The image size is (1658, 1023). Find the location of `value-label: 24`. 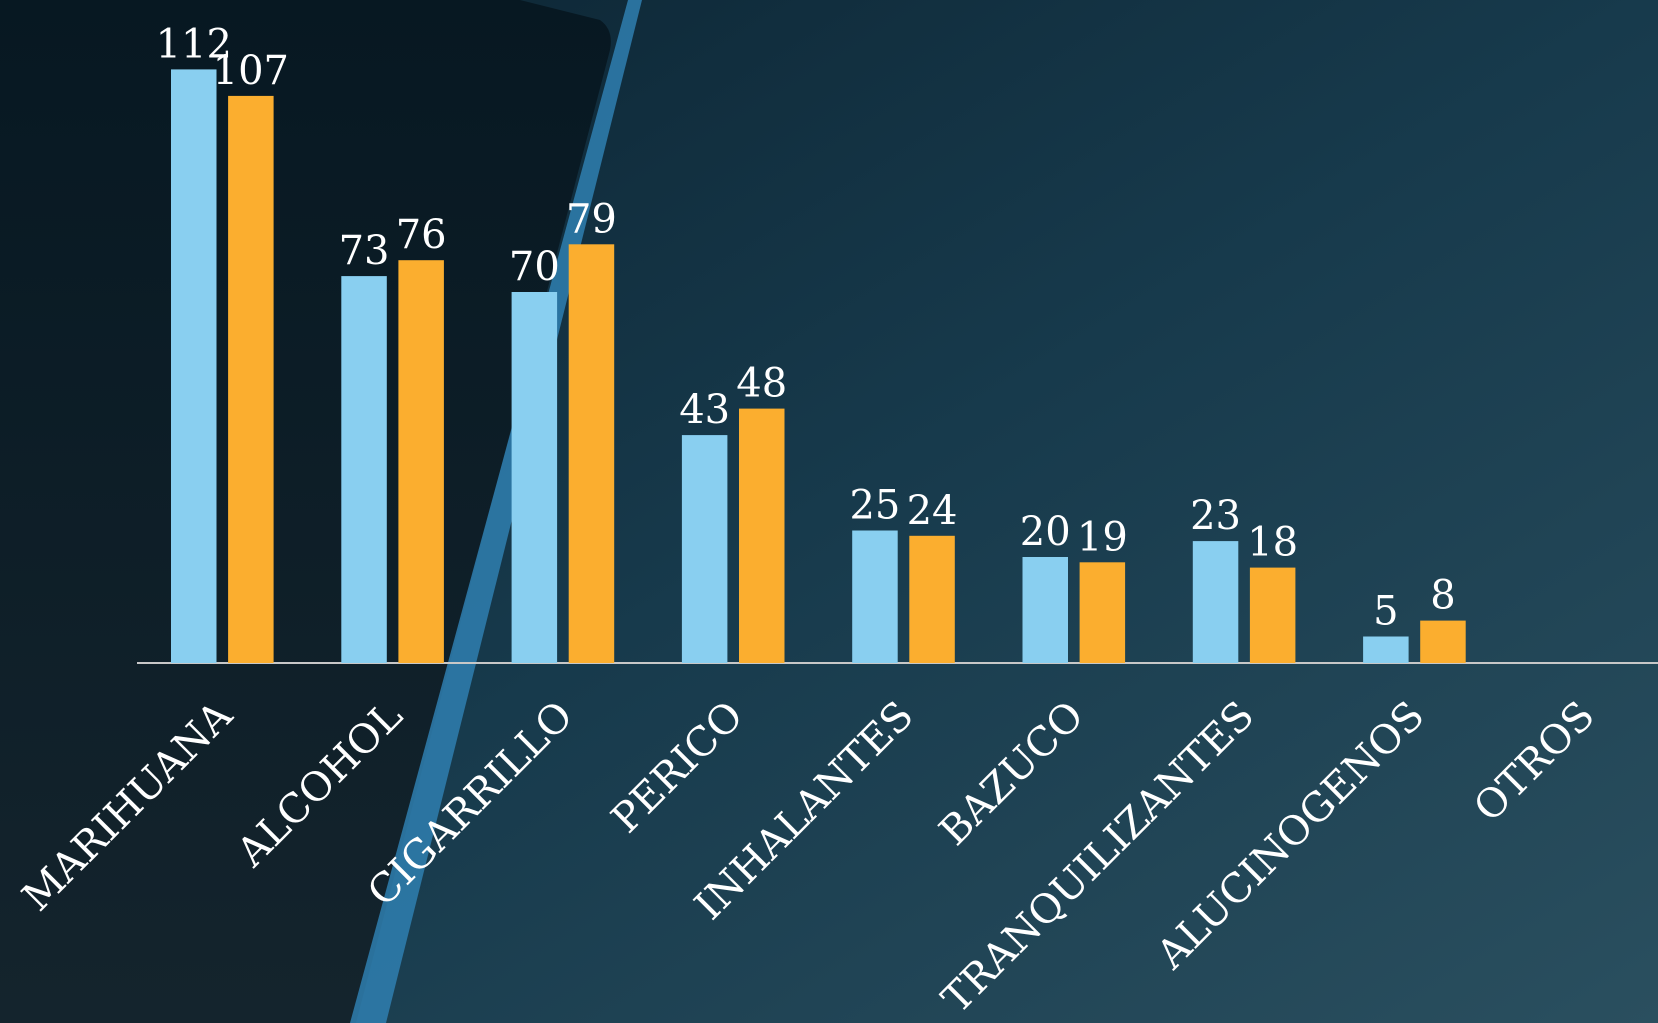

value-label: 24 is located at coordinates (932, 511).